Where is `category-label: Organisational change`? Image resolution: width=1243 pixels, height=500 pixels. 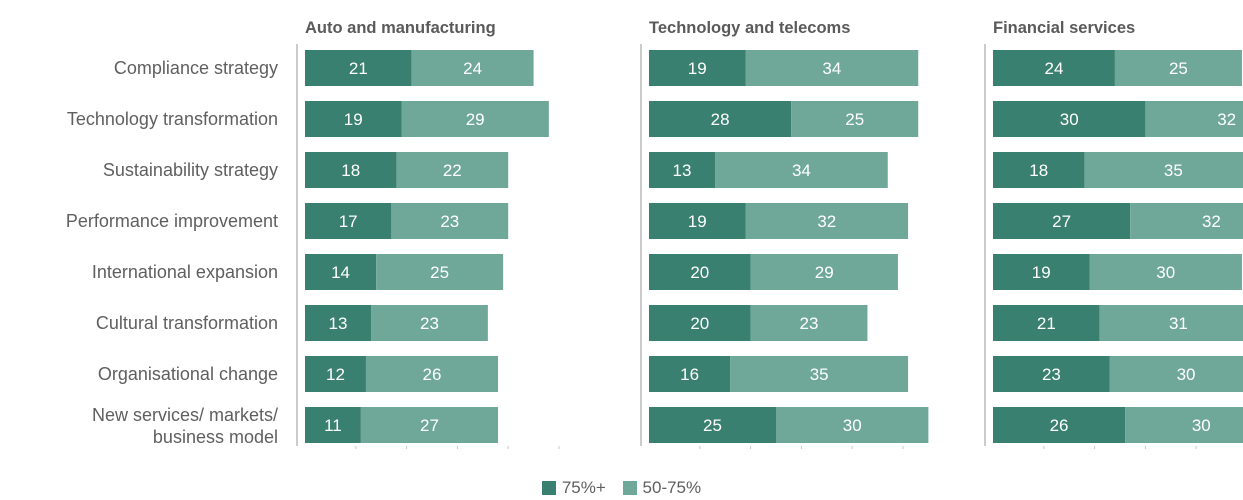
category-label: Organisational change is located at coordinates (188, 374).